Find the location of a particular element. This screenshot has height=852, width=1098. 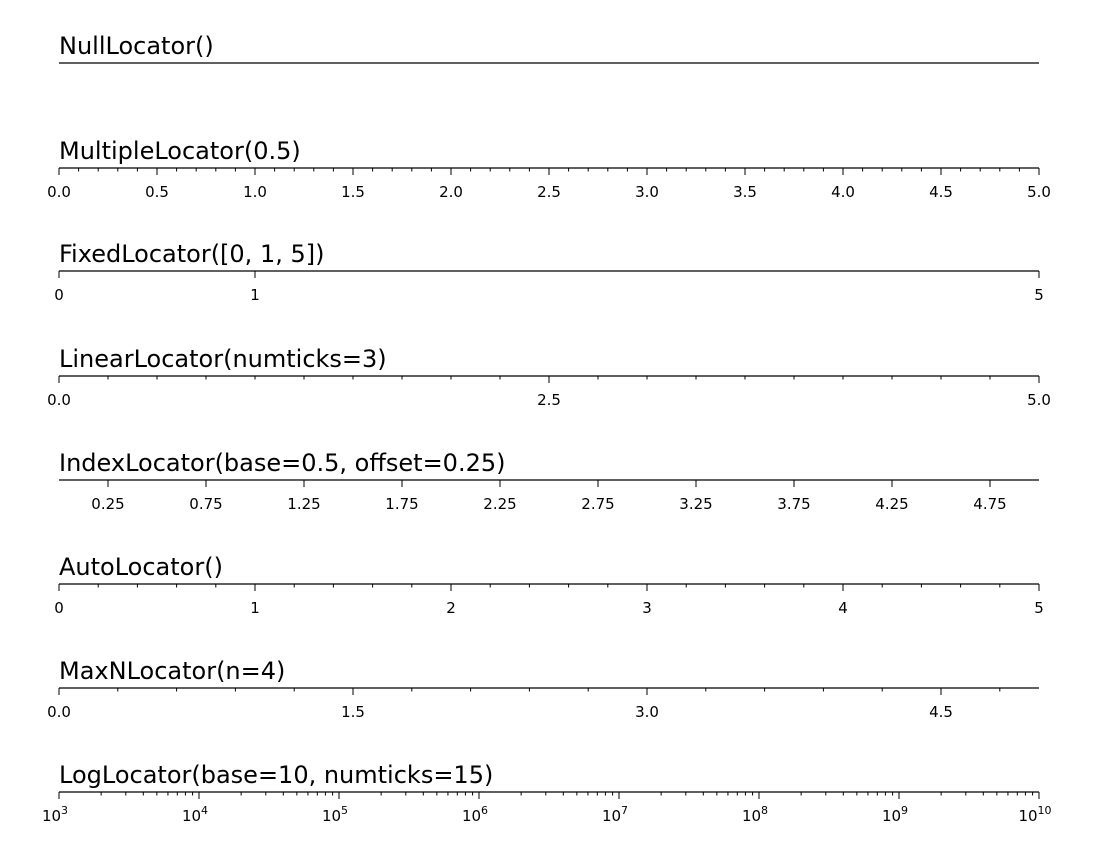

tick-label: 10¹⁰ is located at coordinates (1034, 814).